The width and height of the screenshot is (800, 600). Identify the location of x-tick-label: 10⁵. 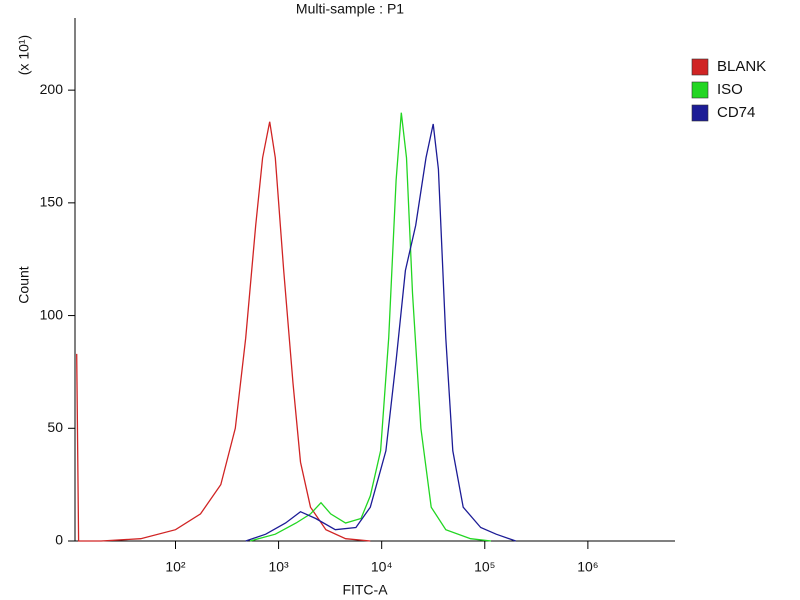
(484, 567).